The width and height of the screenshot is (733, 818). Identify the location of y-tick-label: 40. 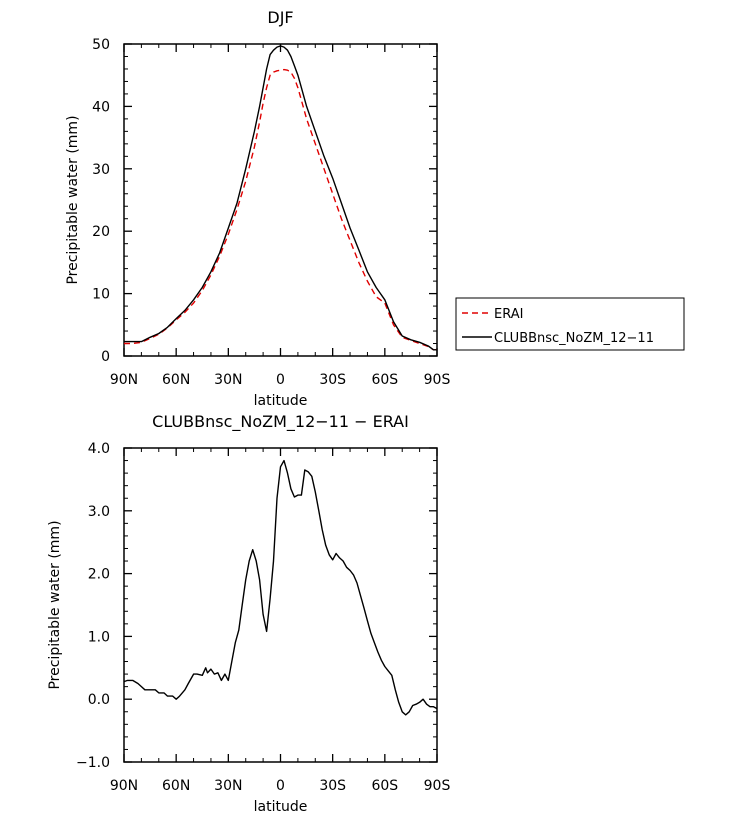
(101, 107).